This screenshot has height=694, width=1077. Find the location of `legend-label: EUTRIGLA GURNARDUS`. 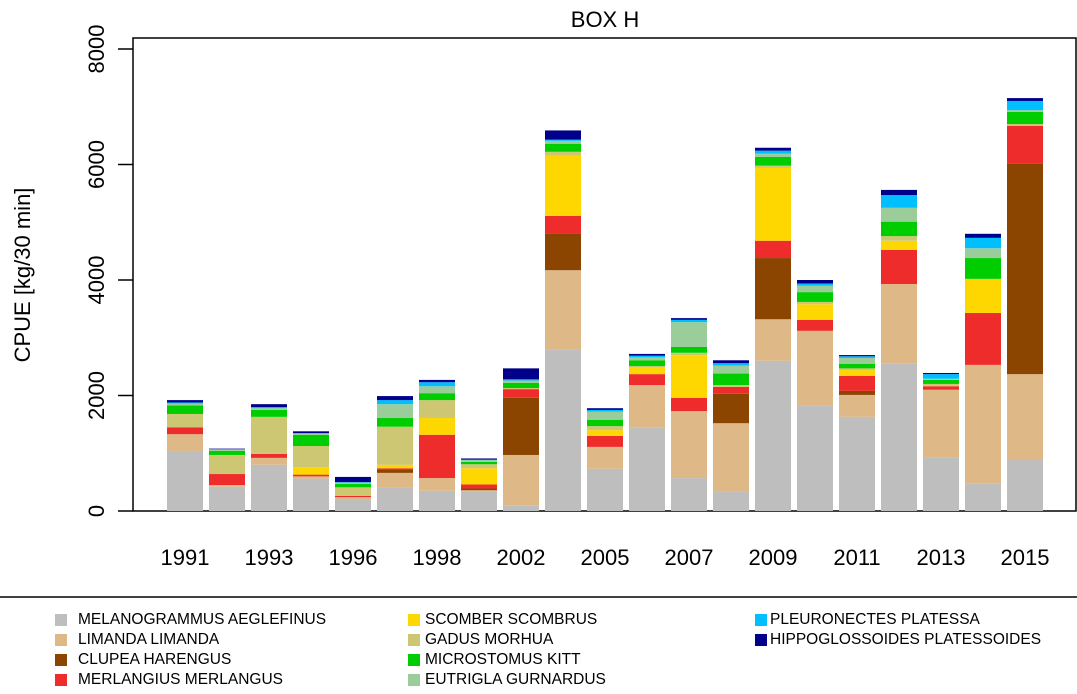

legend-label: EUTRIGLA GURNARDUS is located at coordinates (515, 679).